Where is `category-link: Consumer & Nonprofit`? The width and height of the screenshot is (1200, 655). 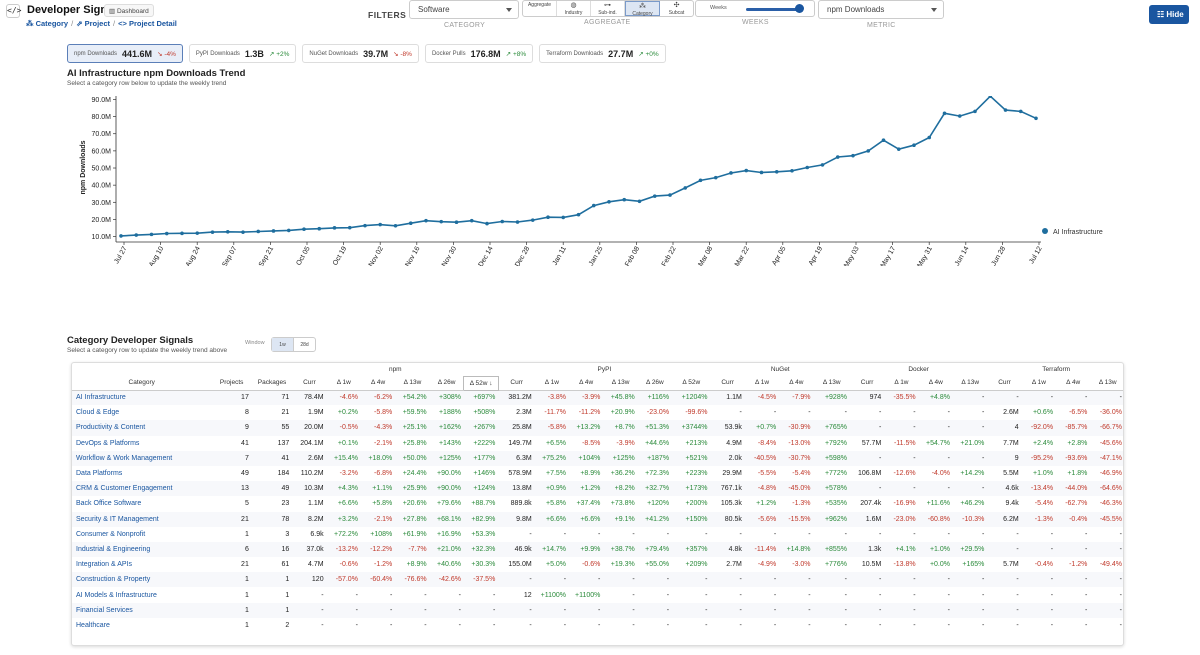 category-link: Consumer & Nonprofit is located at coordinates (111, 534).